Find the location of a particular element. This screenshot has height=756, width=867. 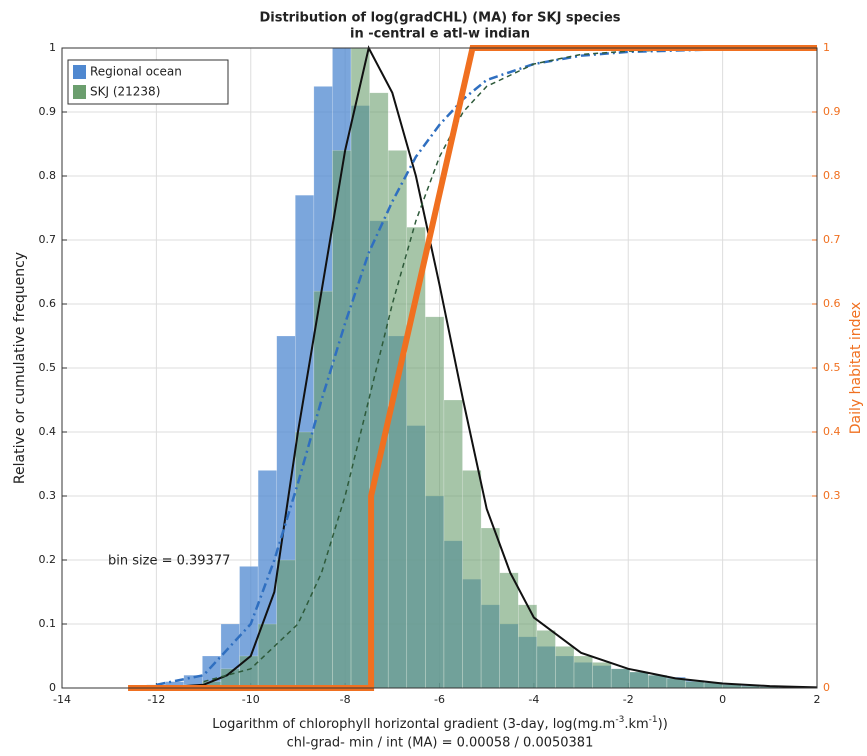

y2-tick-label: 0.6 is located at coordinates (832, 303).